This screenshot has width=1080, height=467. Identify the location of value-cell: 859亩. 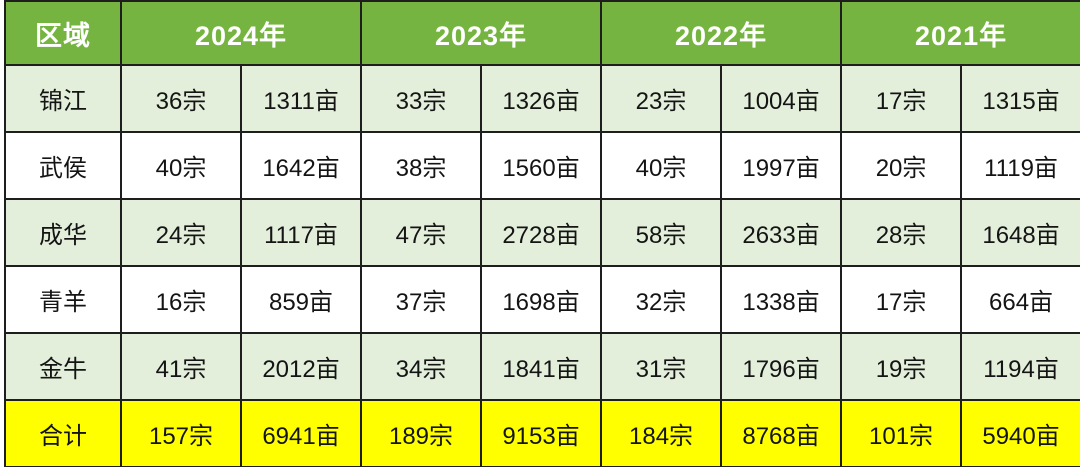
(301, 299).